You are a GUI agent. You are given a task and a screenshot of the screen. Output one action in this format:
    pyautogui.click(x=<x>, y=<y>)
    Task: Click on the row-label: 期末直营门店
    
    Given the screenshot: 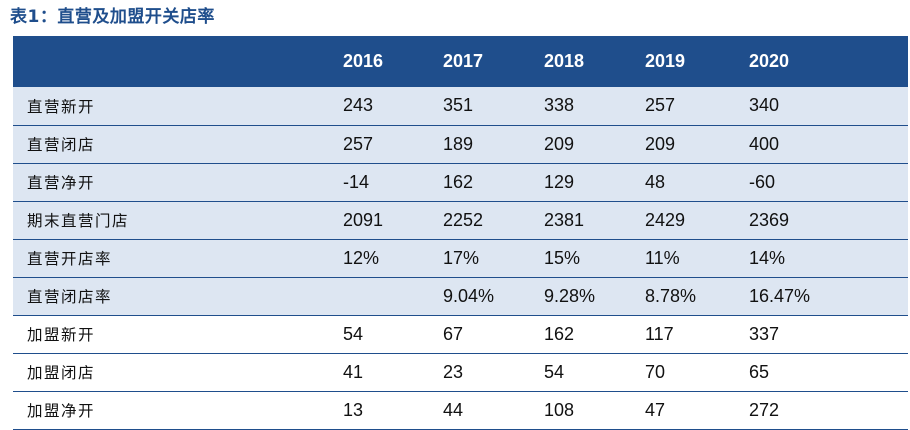 What is the action you would take?
    pyautogui.click(x=78, y=221)
    